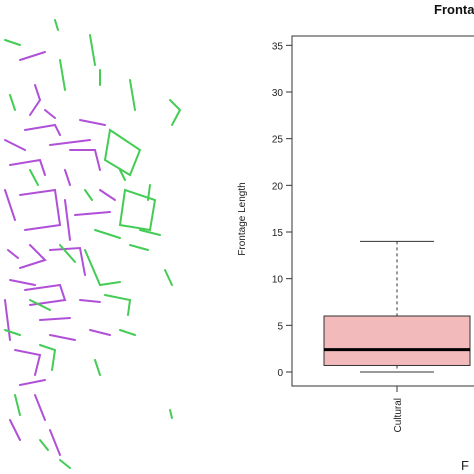  I want to click on y-tick-label: 10, so click(278, 280).